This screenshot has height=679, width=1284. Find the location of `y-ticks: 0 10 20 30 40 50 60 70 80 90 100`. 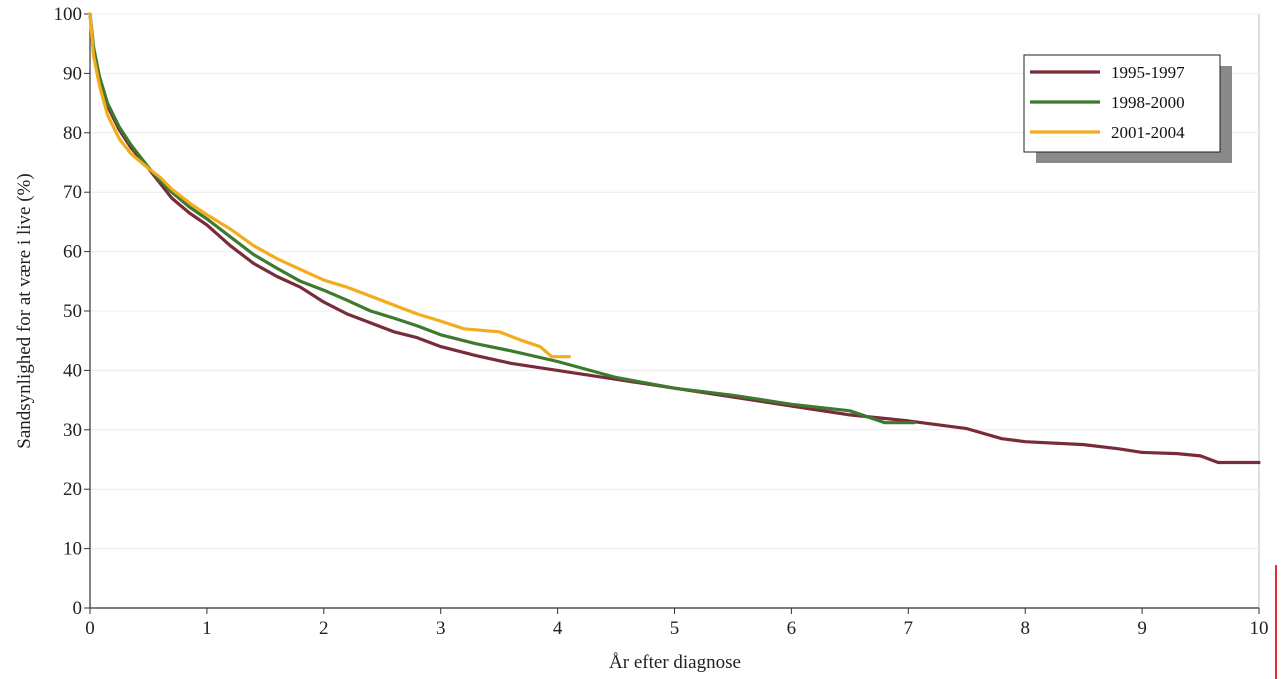

y-ticks: 0 10 20 30 40 50 60 70 80 90 100 is located at coordinates (72, 311).